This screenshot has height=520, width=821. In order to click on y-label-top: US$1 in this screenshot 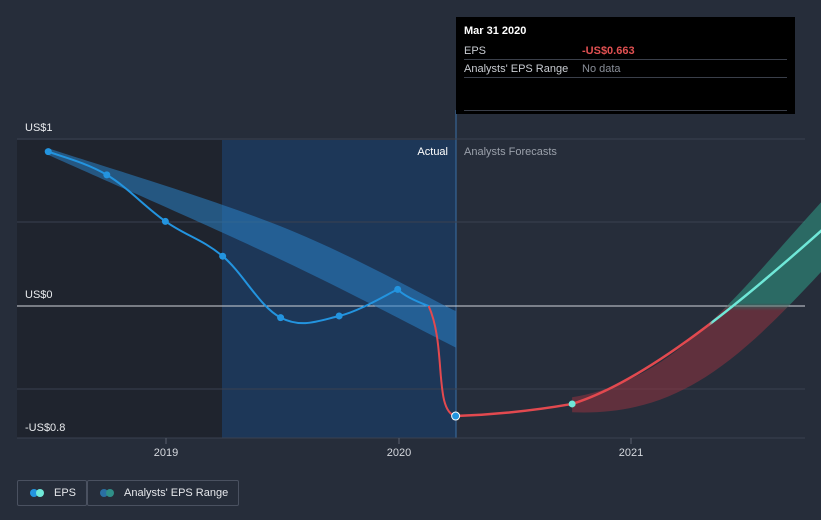, I will do `click(39, 128)`.